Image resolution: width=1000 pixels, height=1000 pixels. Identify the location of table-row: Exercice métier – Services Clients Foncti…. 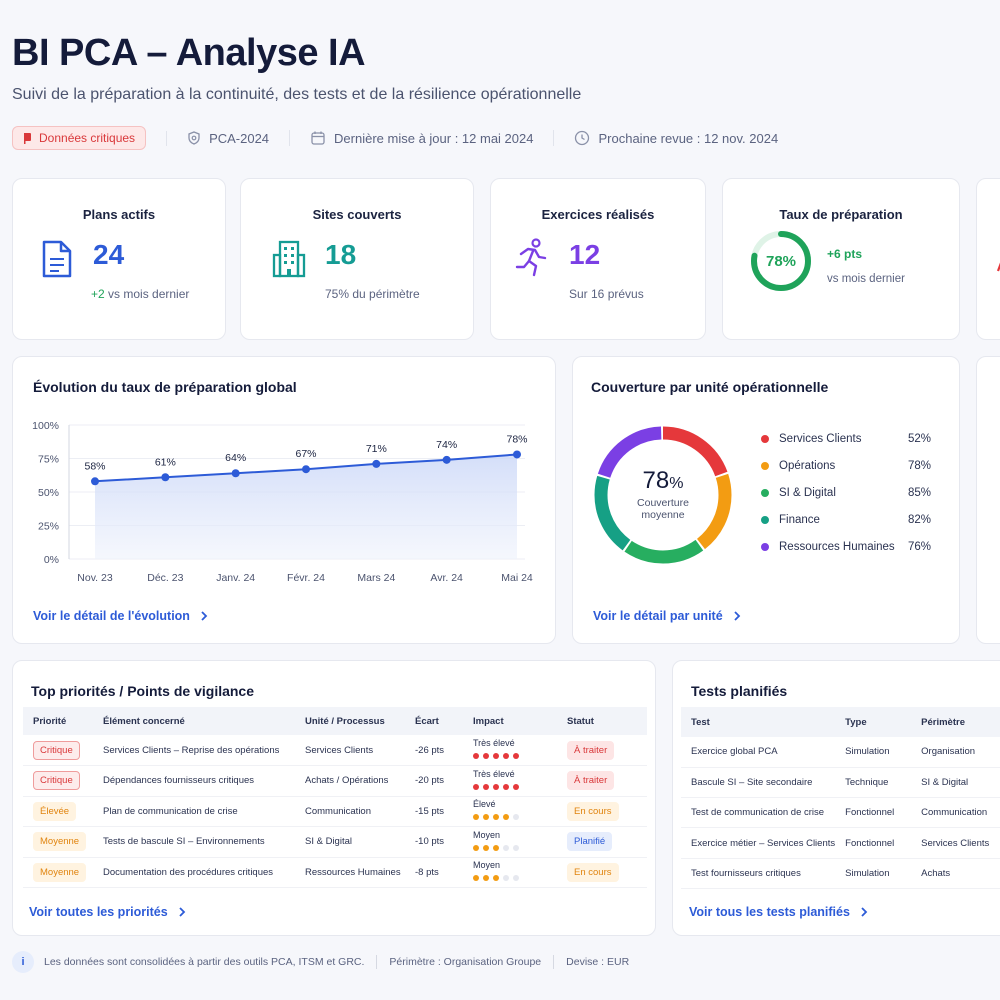
(840, 843).